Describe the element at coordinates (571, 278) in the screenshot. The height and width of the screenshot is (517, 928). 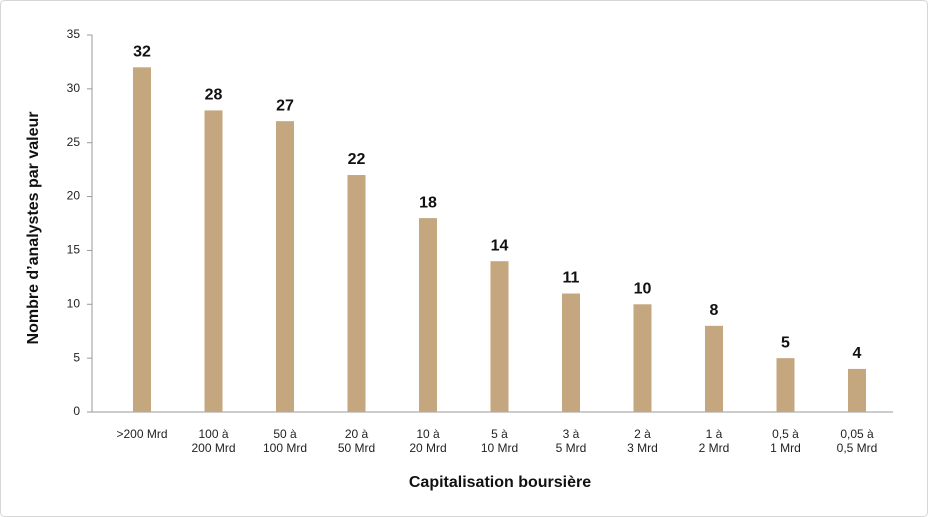
I see `value-label: 11` at that location.